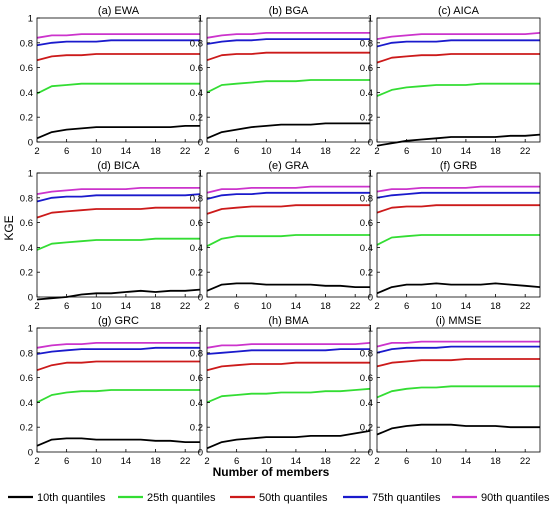  Describe the element at coordinates (57, 498) in the screenshot. I see `legend-entry-1: 10th quantiles` at that location.